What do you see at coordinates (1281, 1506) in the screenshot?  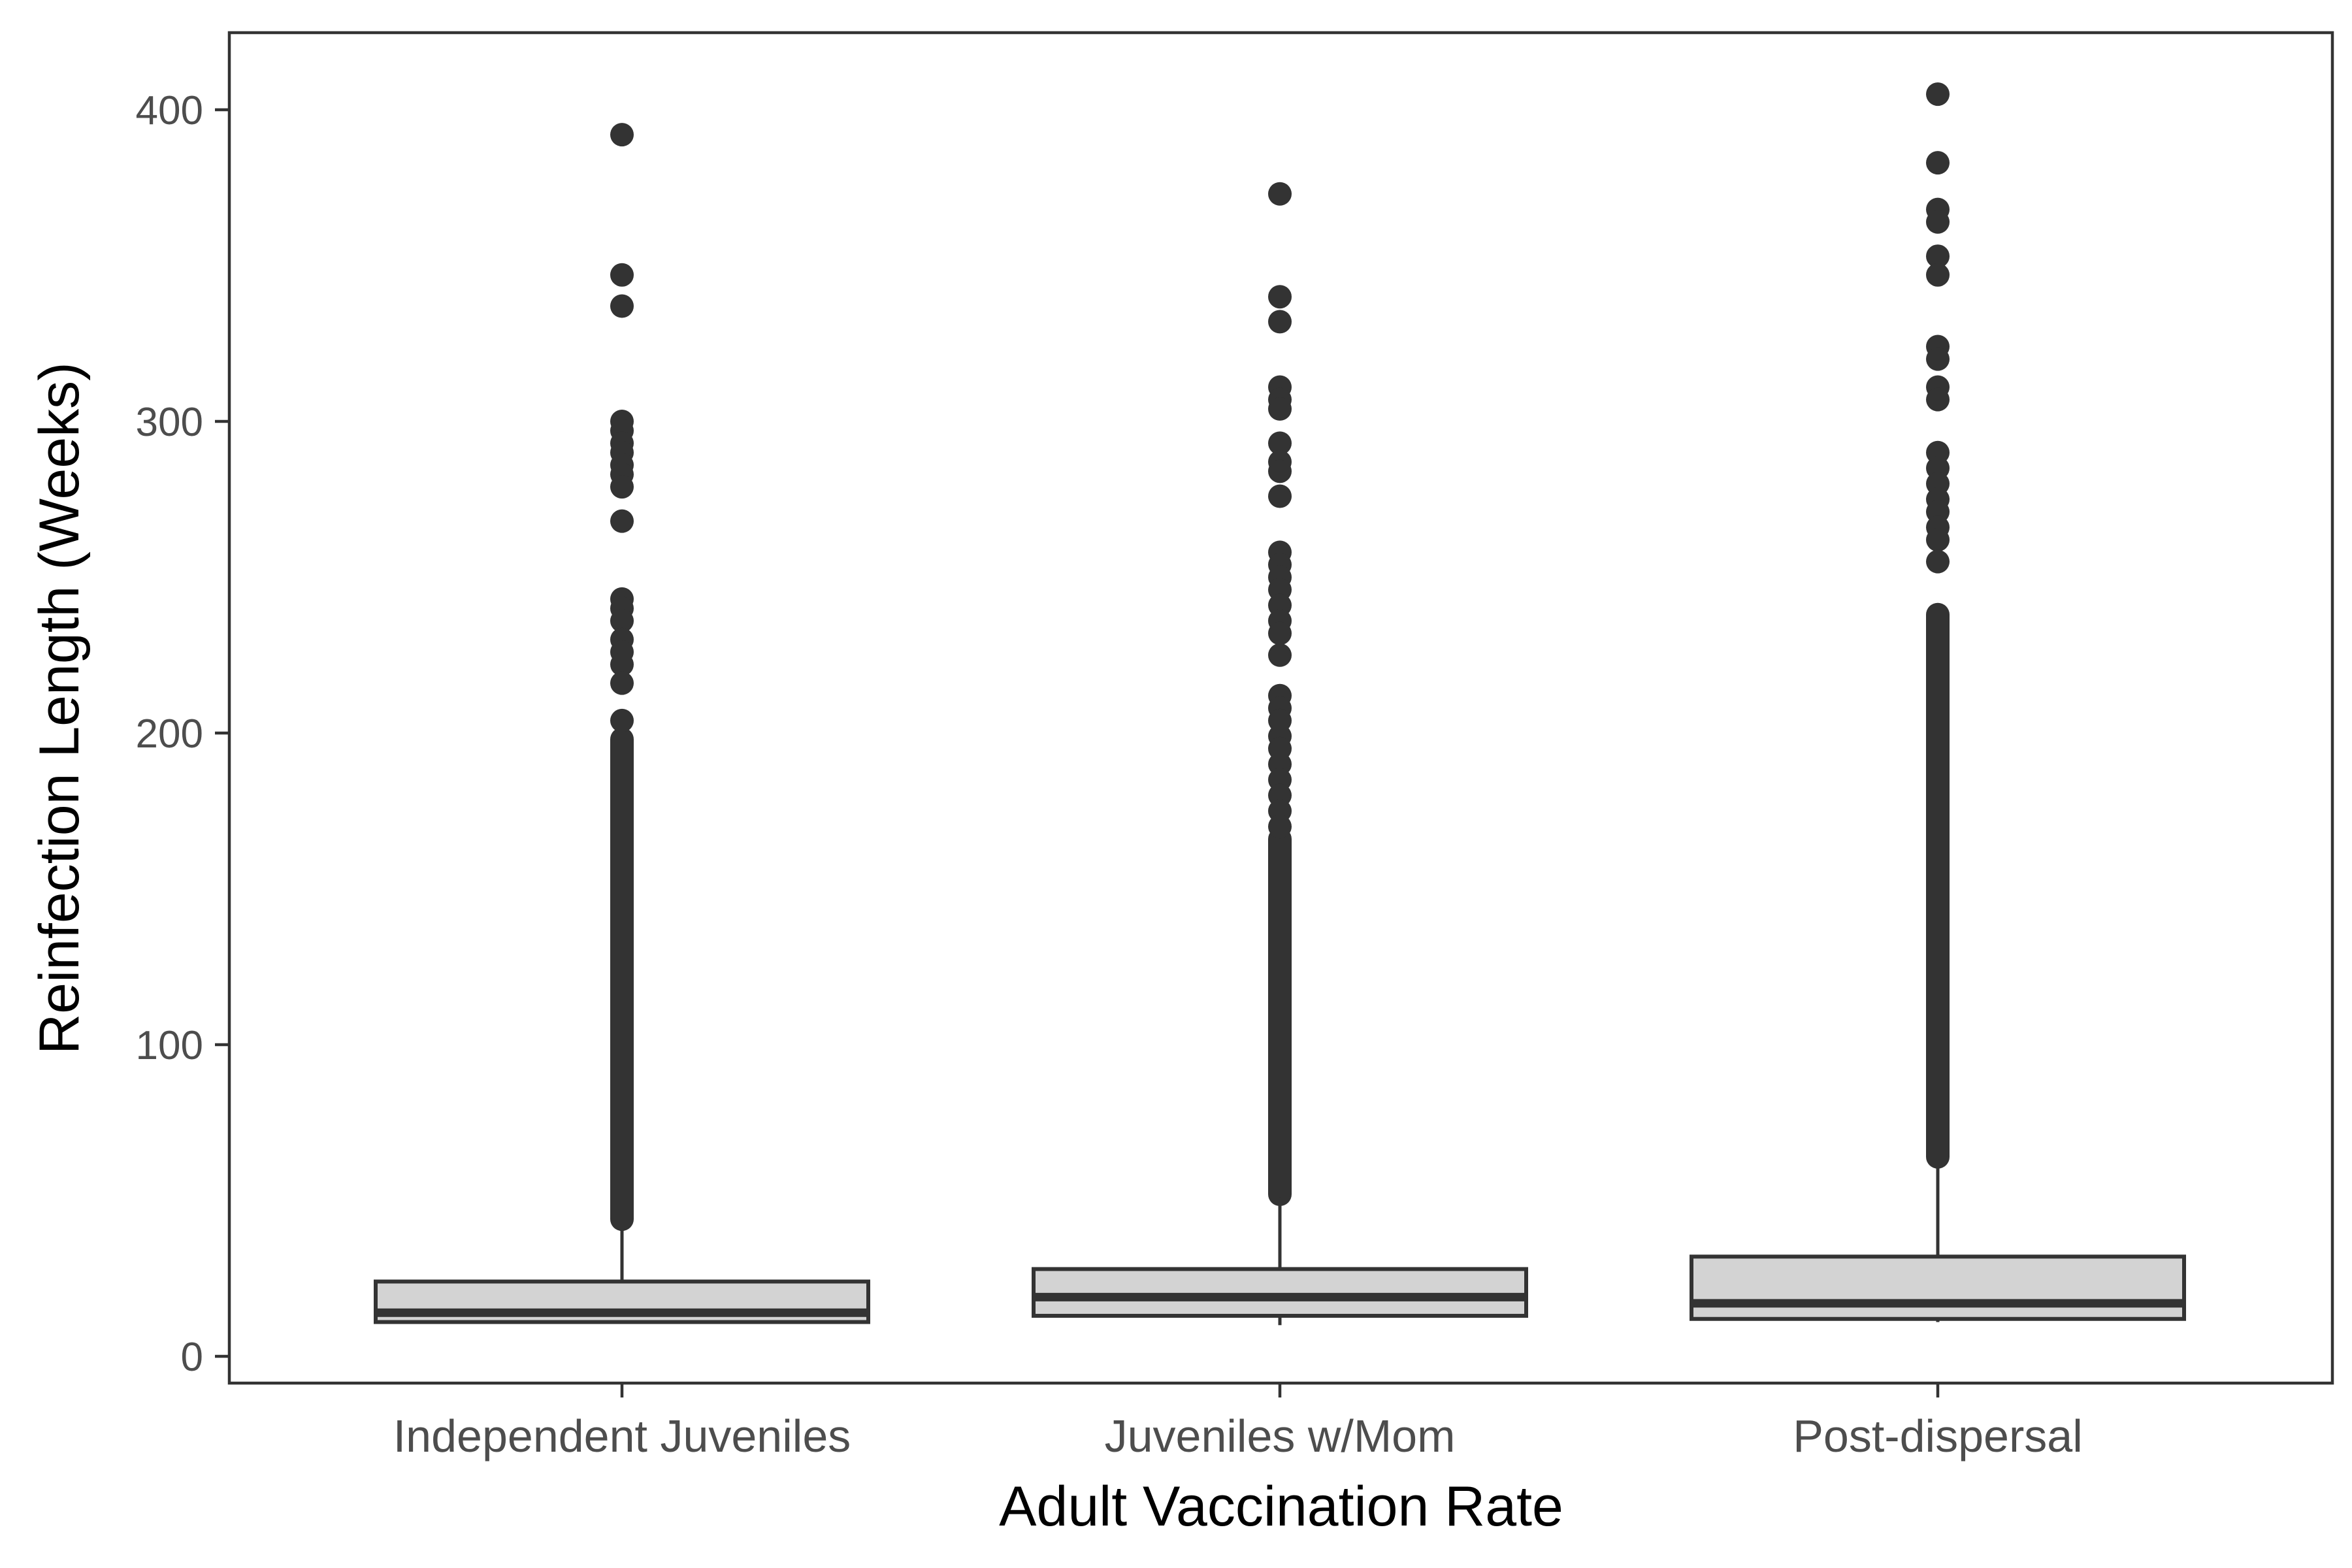 I see `x-axis-title: Adult Vaccination Rate` at bounding box center [1281, 1506].